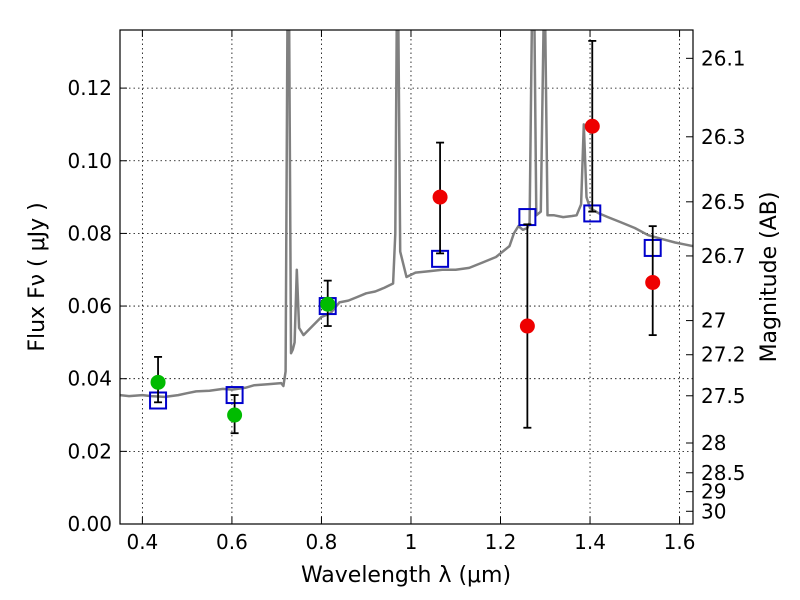  What do you see at coordinates (590, 542) in the screenshot?
I see `x-tick-label: 1.4` at bounding box center [590, 542].